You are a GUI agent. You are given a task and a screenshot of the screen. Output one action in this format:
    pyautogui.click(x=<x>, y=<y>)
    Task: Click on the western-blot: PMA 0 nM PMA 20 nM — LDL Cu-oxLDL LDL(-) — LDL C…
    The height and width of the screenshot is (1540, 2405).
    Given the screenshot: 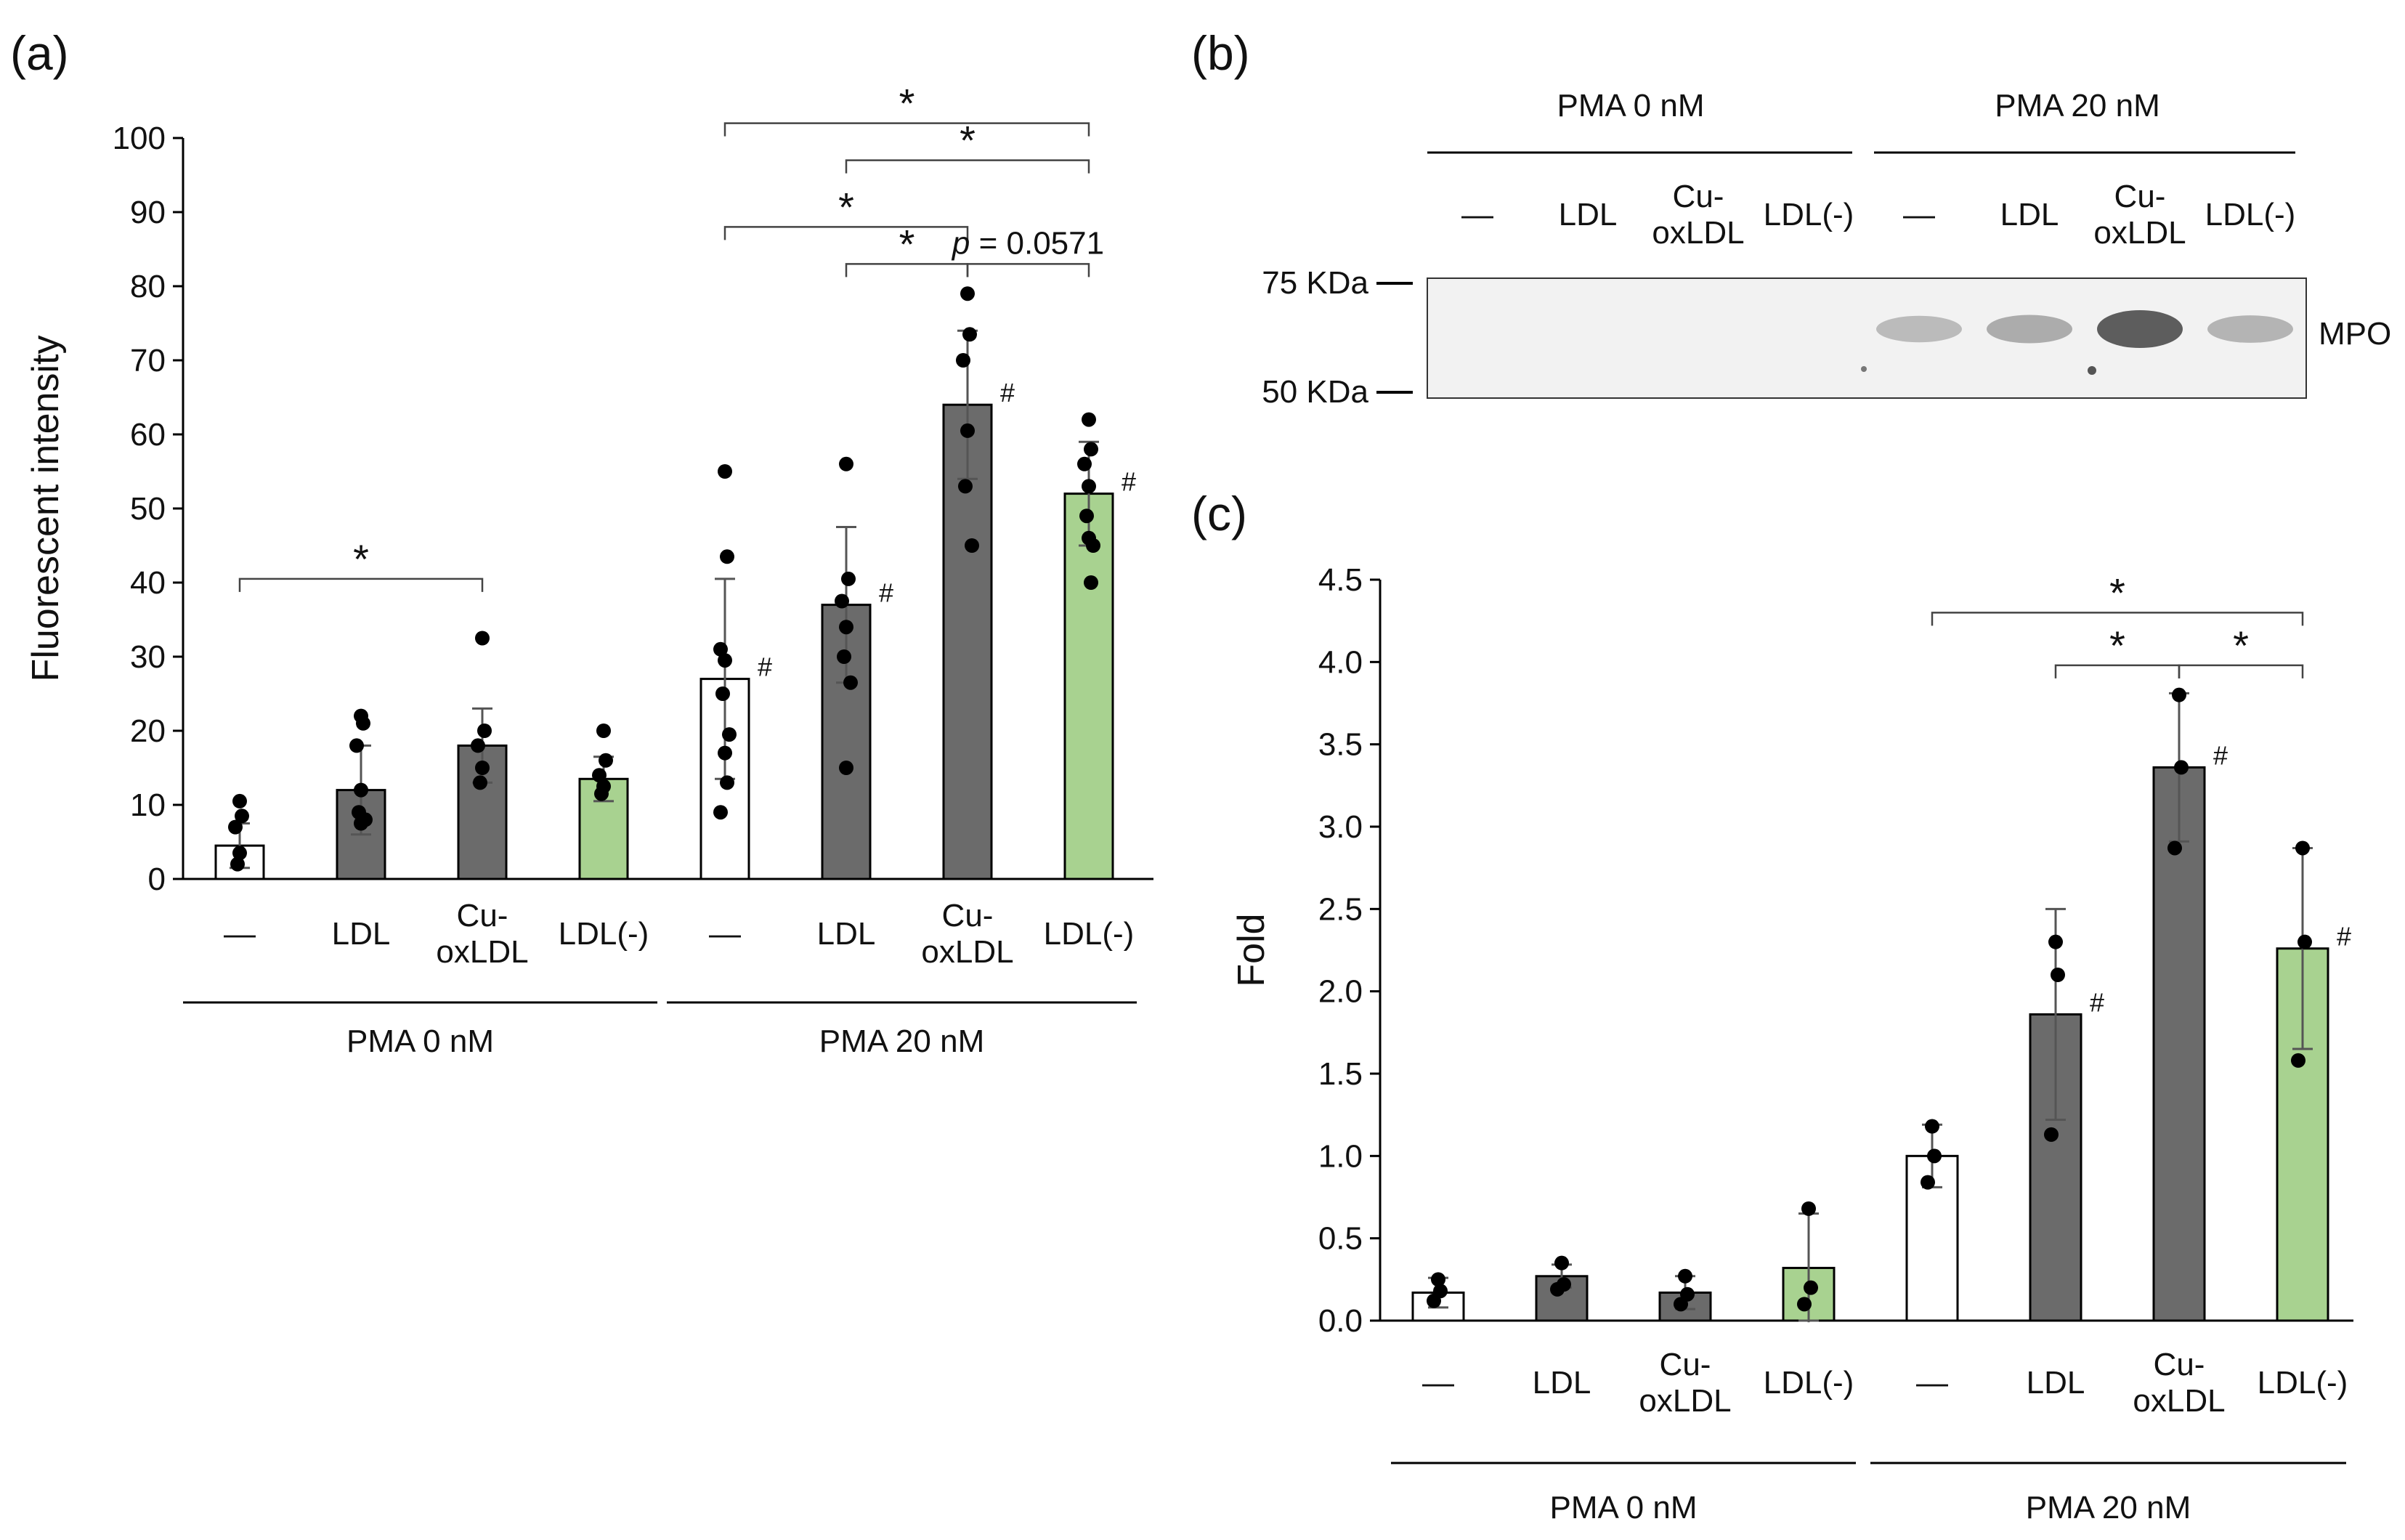 What is the action you would take?
    pyautogui.click(x=1826, y=249)
    